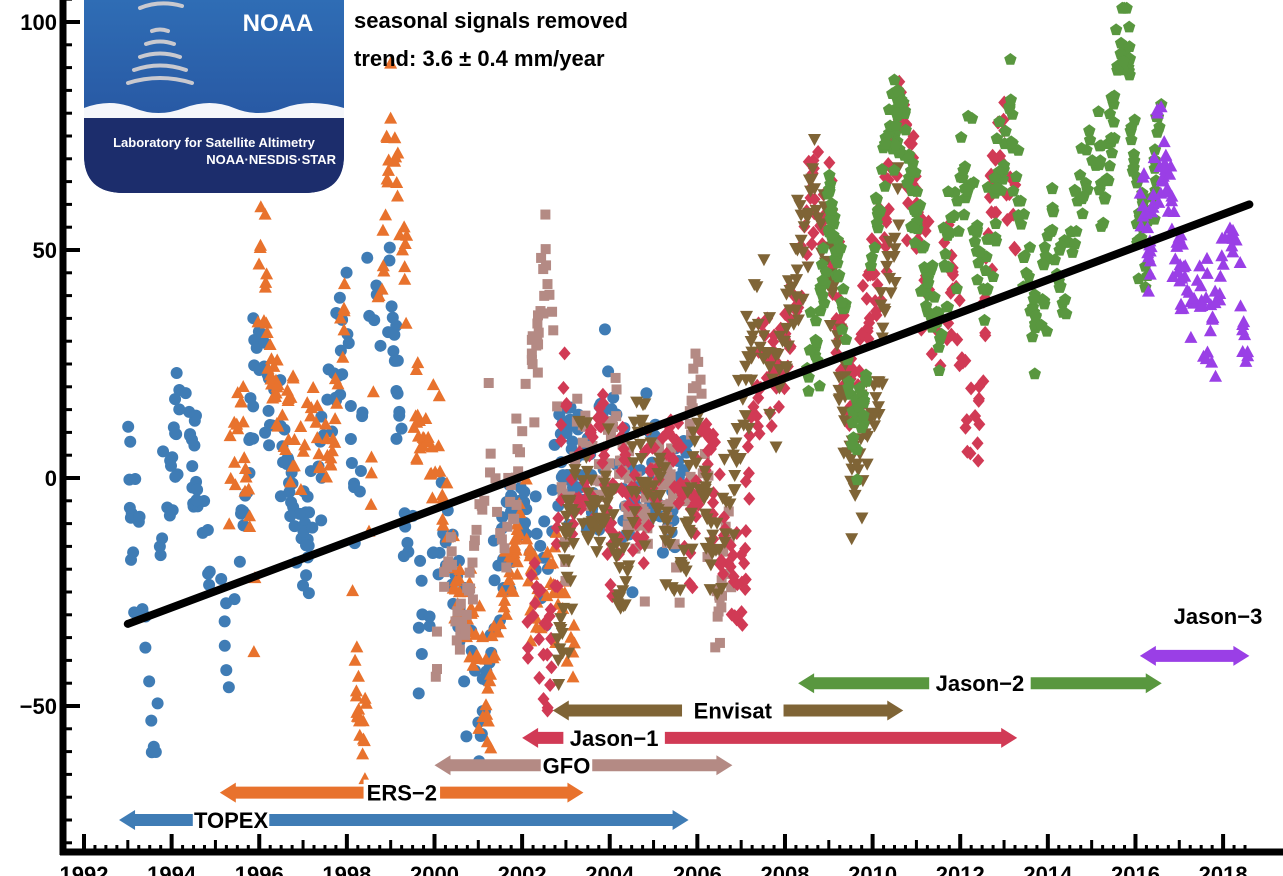  Describe the element at coordinates (346, 869) in the screenshot. I see `x-tick-label: 1998` at that location.